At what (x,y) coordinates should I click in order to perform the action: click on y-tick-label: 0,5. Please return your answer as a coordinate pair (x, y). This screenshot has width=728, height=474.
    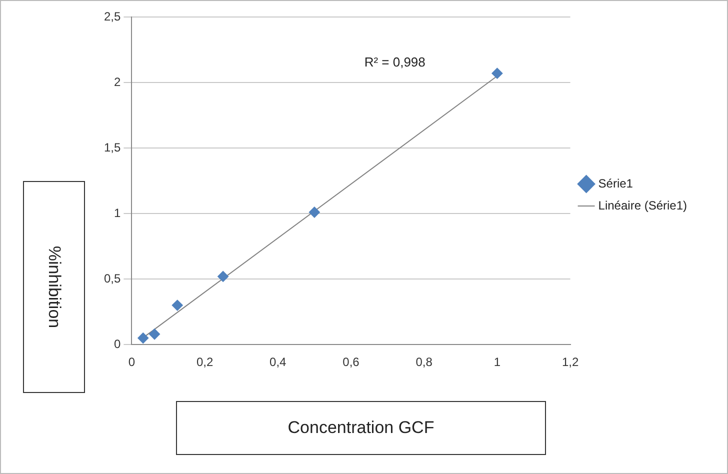
    Looking at the image, I should click on (112, 278).